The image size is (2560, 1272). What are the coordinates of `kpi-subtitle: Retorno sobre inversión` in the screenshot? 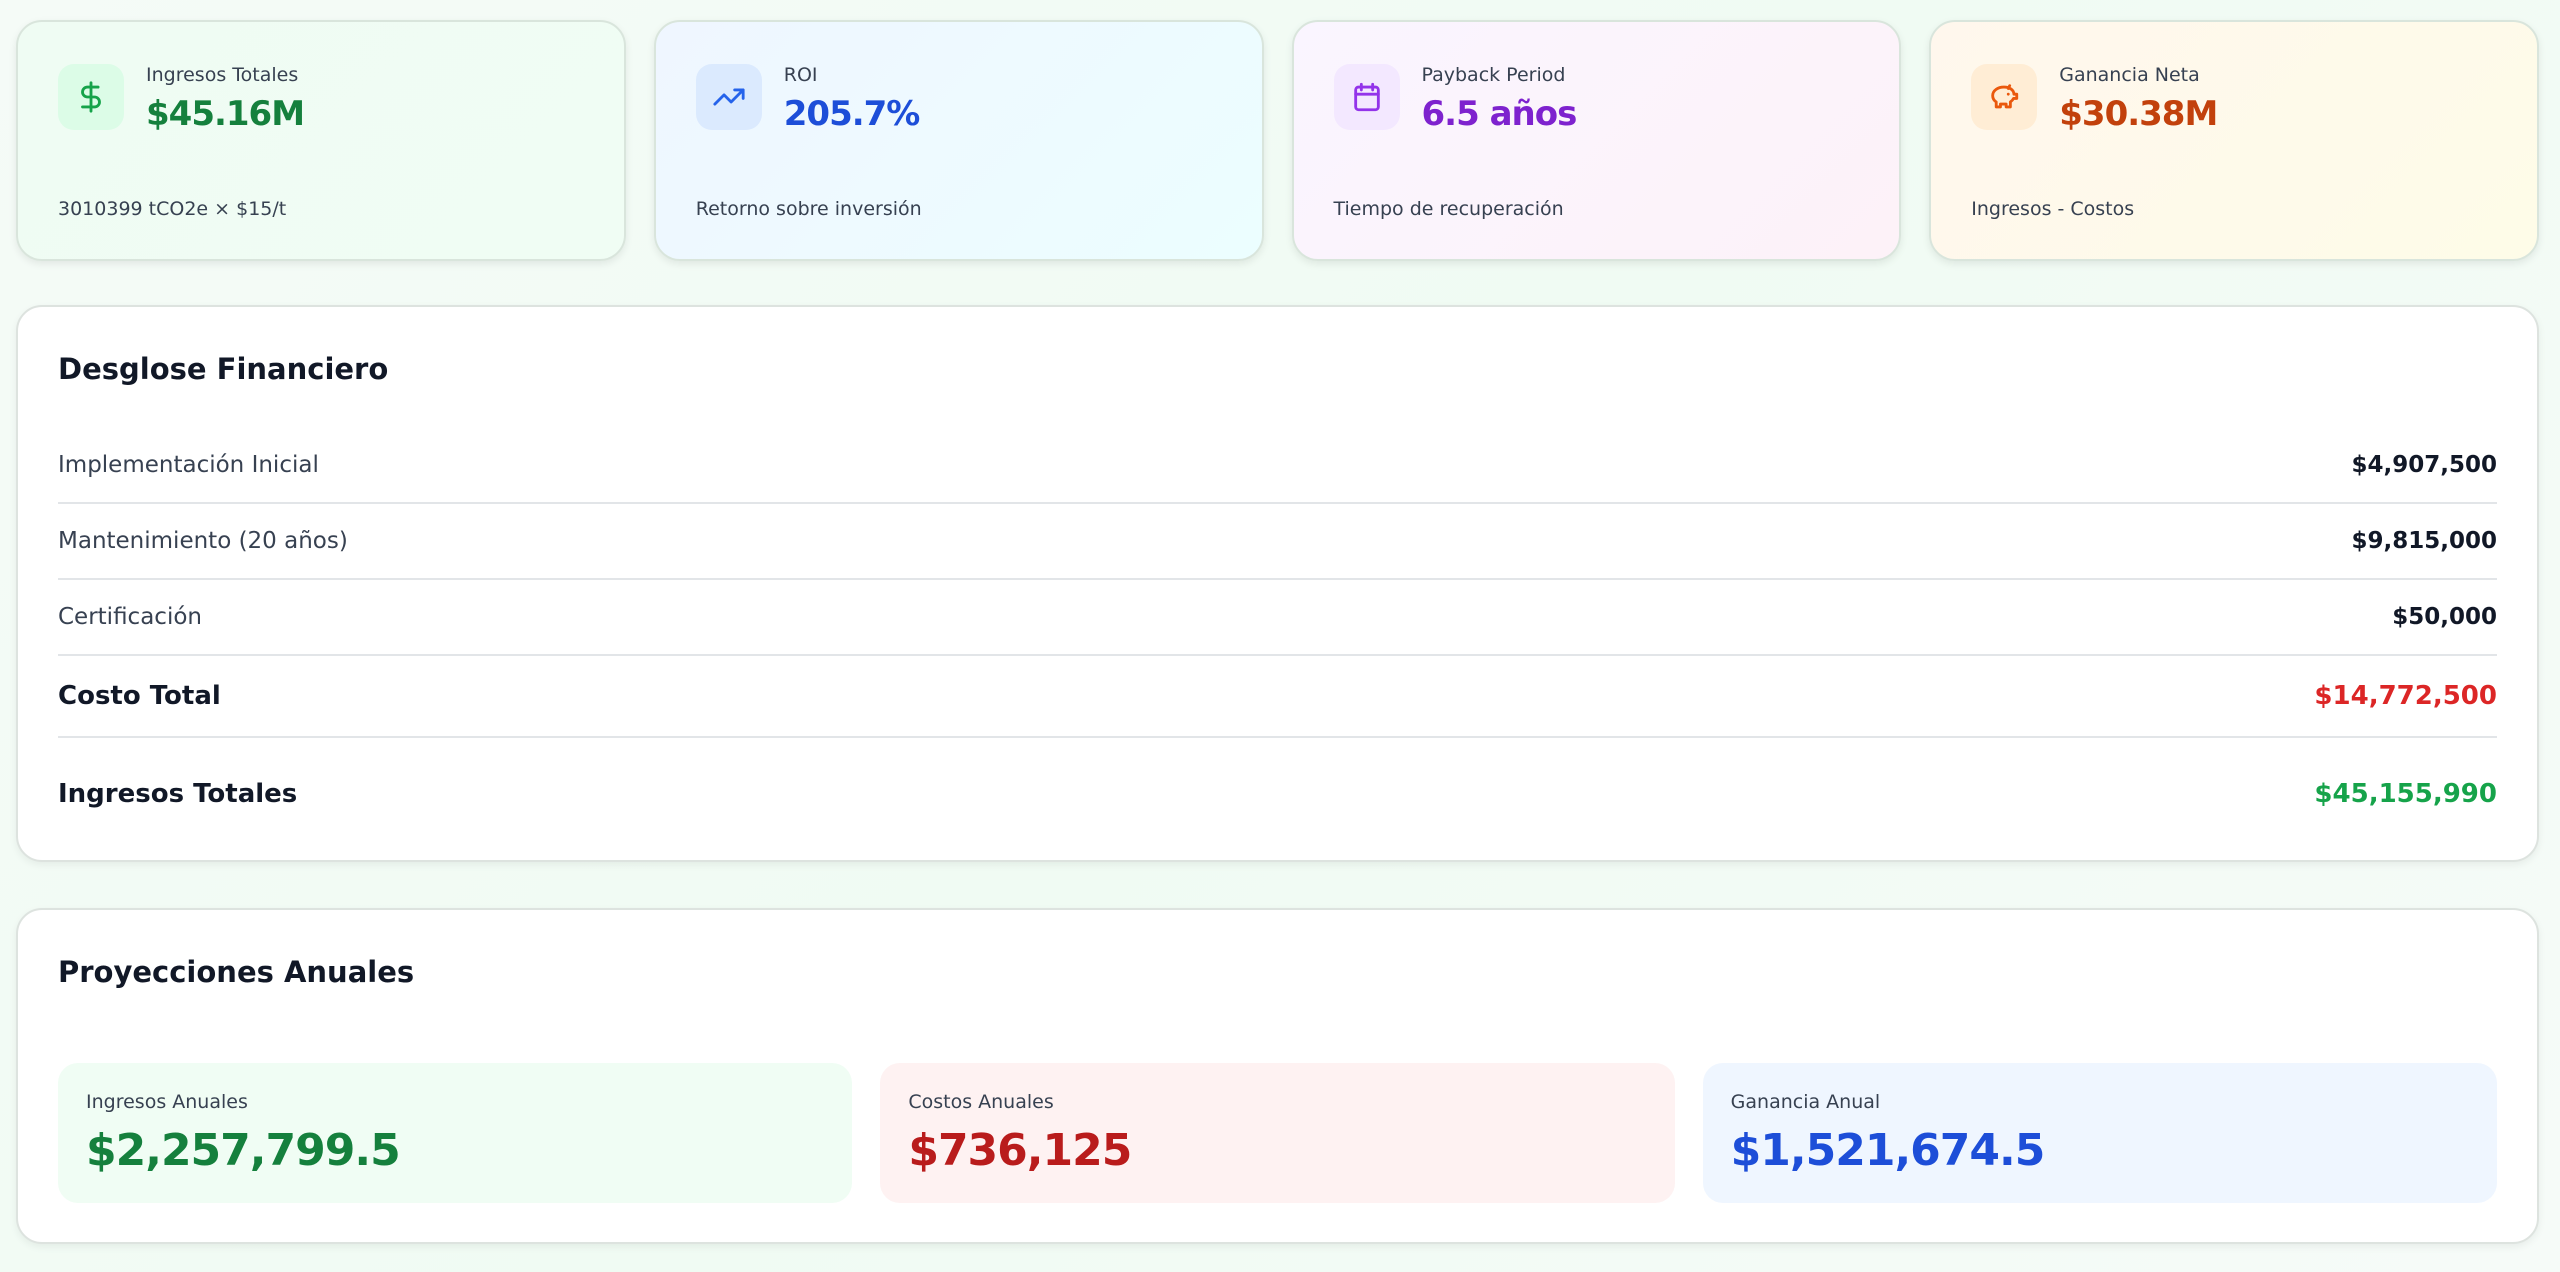 It's located at (808, 209).